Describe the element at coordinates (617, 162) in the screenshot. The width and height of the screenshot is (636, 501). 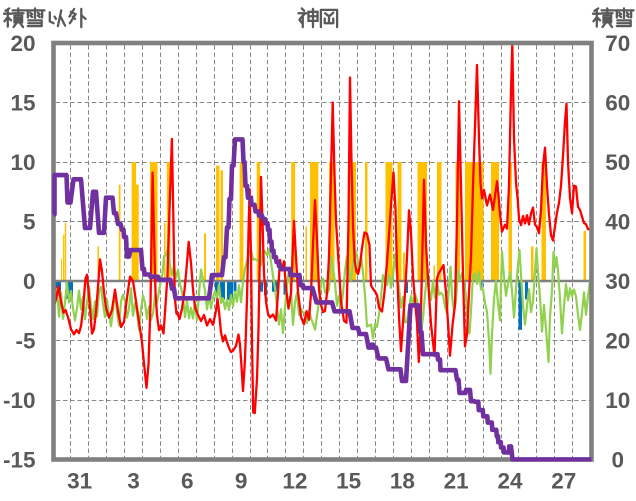
I see `svg-text: 50` at that location.